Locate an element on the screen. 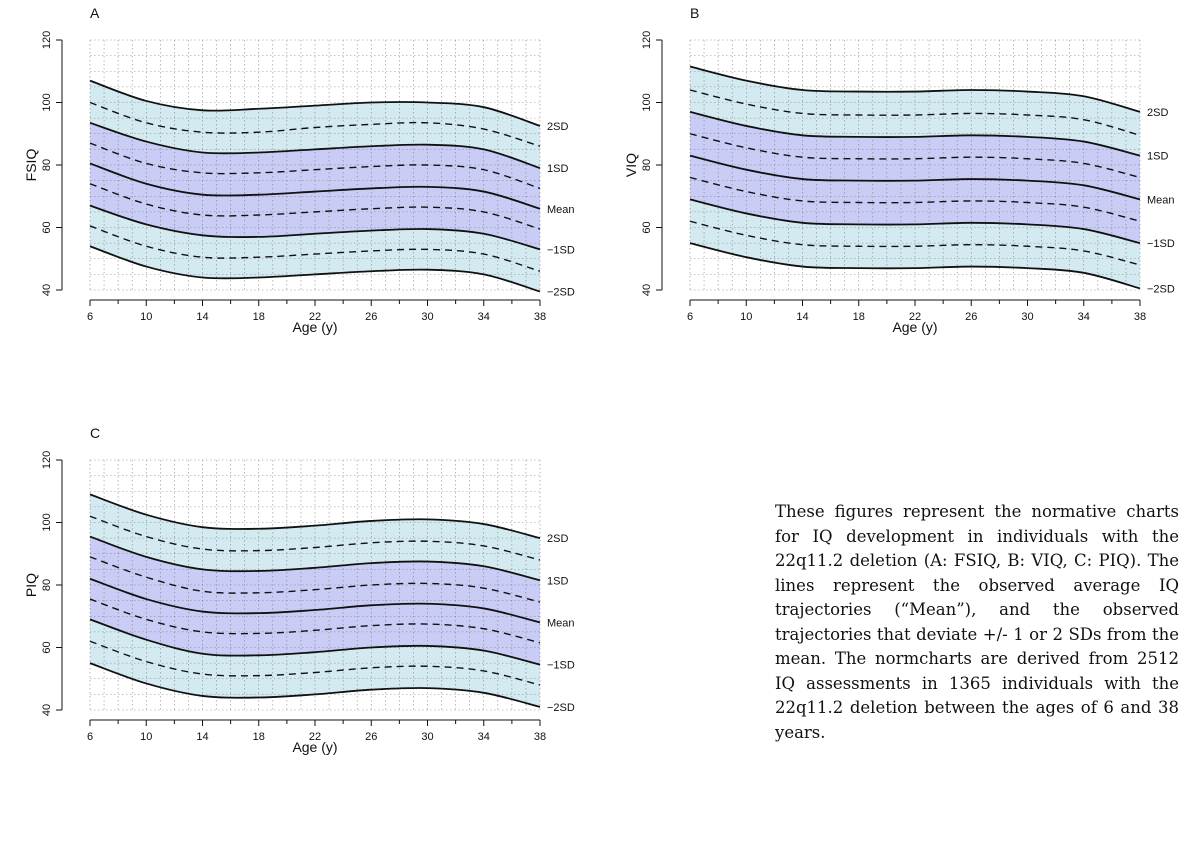 The width and height of the screenshot is (1200, 852). y-axis-label: VIQ is located at coordinates (631, 165).